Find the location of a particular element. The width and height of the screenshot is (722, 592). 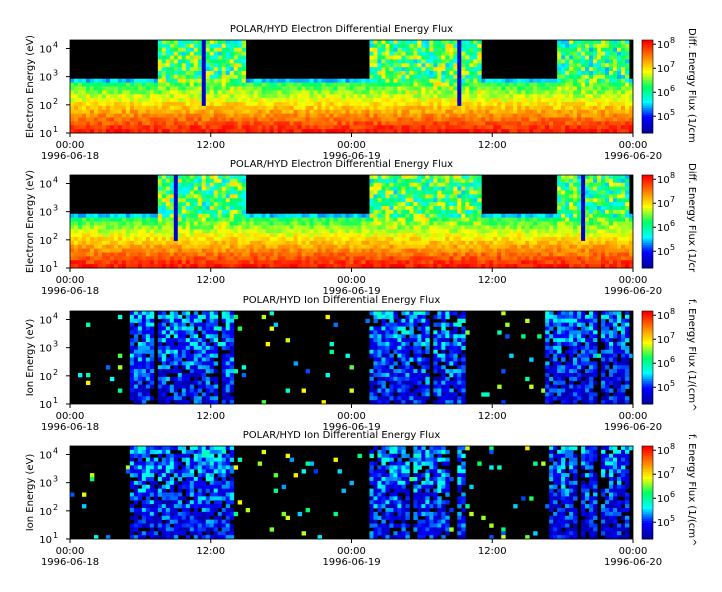

colorbar-label: Diff. Energy Flux (1/cm is located at coordinates (691, 85).